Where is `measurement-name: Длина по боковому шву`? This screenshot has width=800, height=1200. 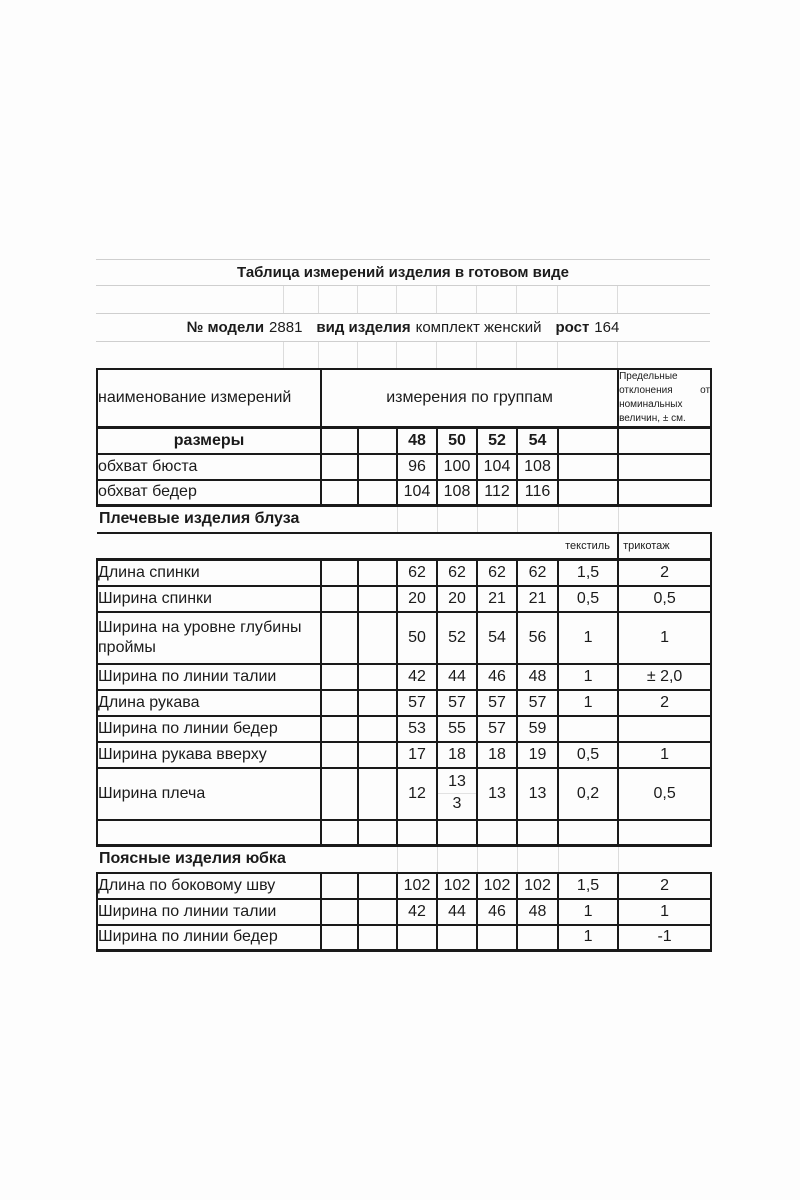
measurement-name: Длина по боковому шву is located at coordinates (209, 885).